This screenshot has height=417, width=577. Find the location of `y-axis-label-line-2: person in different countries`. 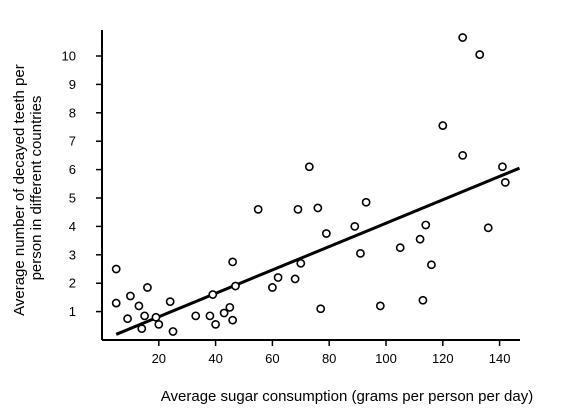

y-axis-label-line-2: person in different countries is located at coordinates (36, 188).